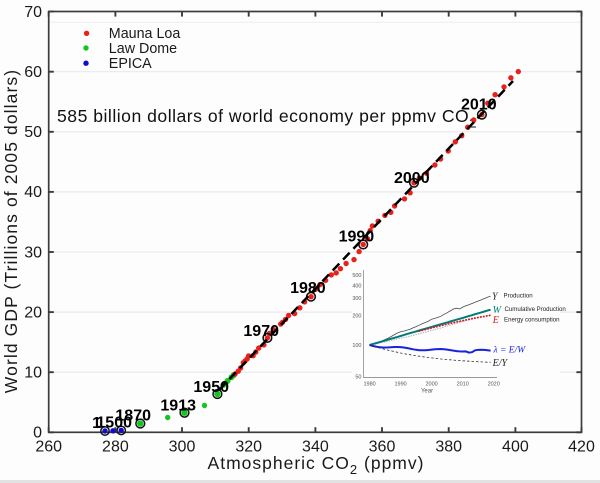  I want to click on svg-text: Law Dome, so click(143, 49).